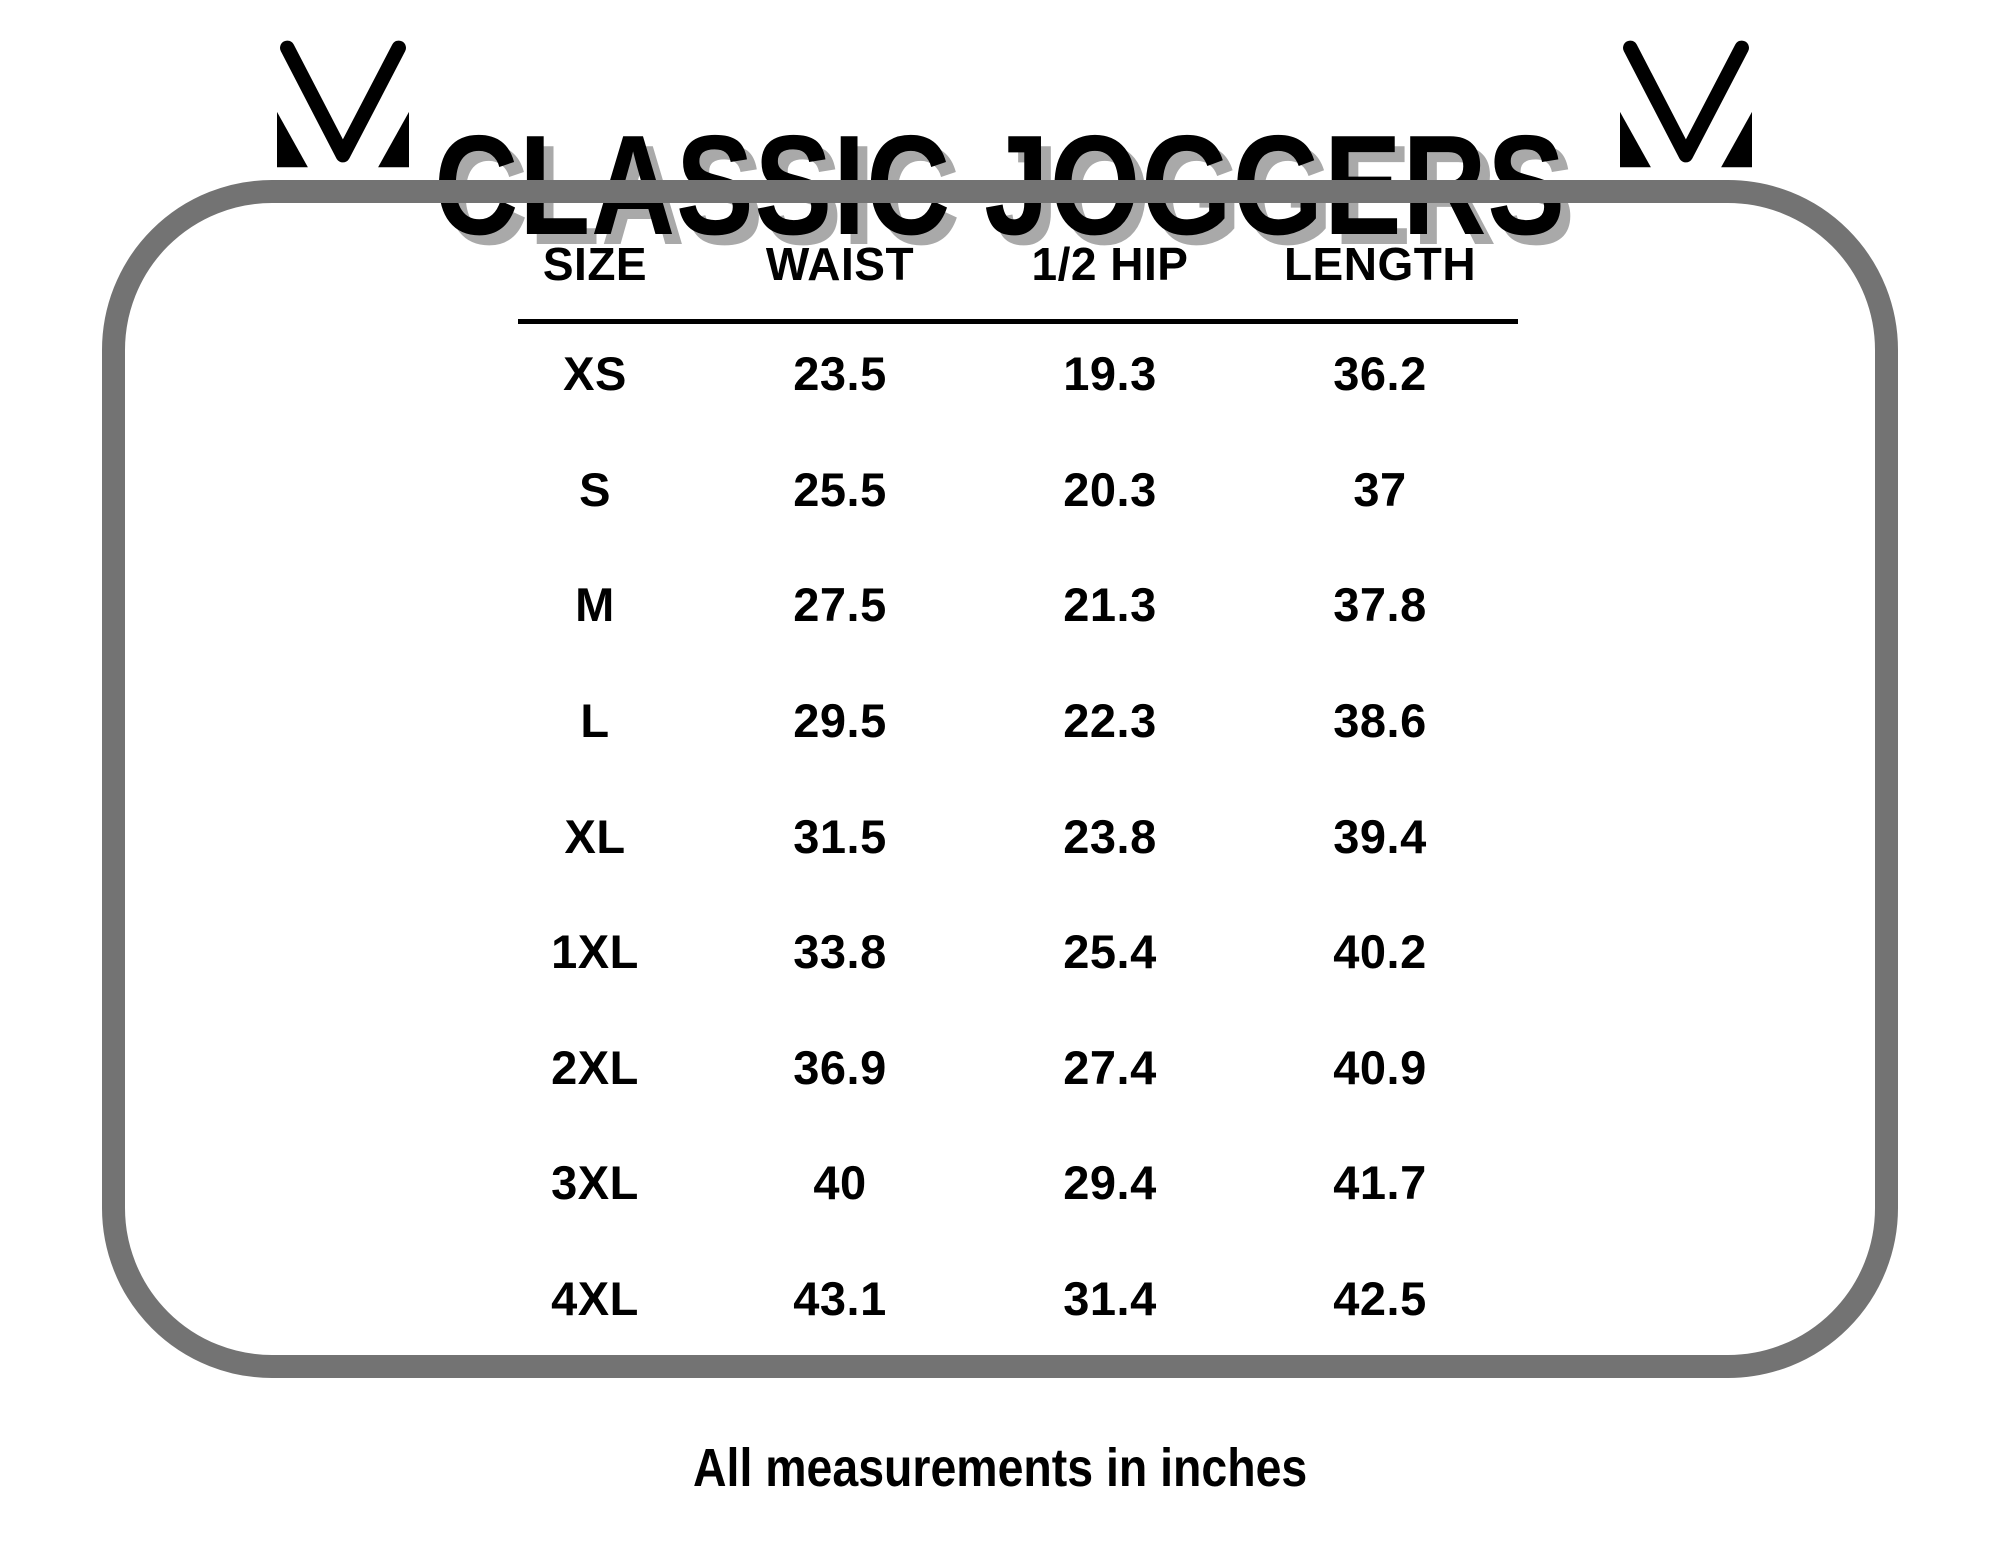 This screenshot has width=2000, height=1545. What do you see at coordinates (595, 605) in the screenshot?
I see `size-cell: M` at bounding box center [595, 605].